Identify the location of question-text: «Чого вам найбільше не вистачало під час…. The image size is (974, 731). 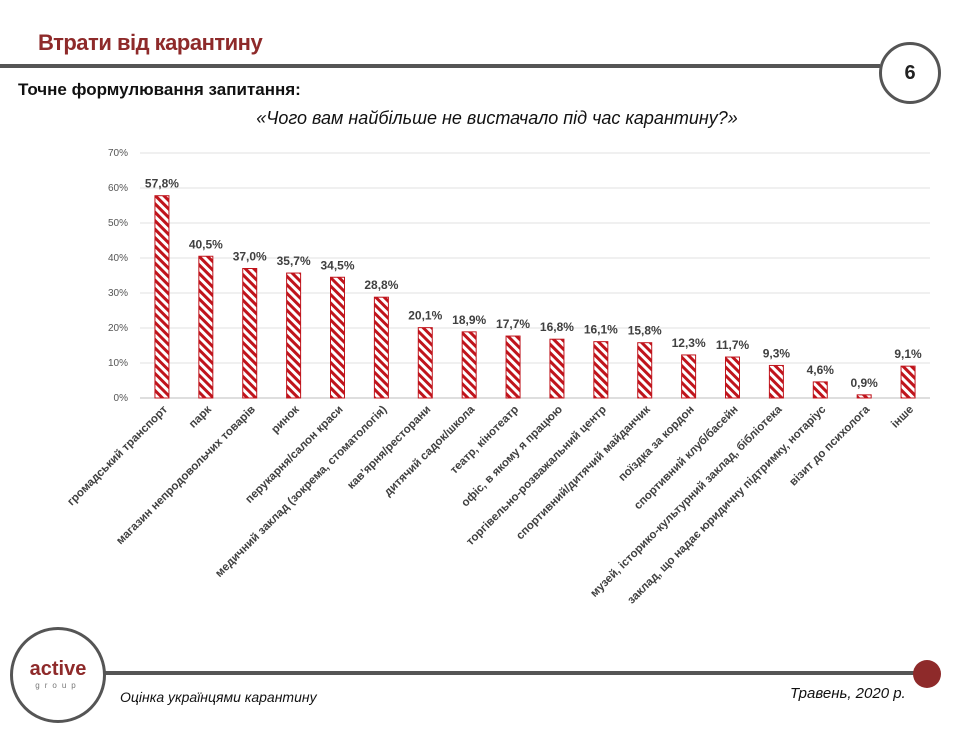
(497, 118).